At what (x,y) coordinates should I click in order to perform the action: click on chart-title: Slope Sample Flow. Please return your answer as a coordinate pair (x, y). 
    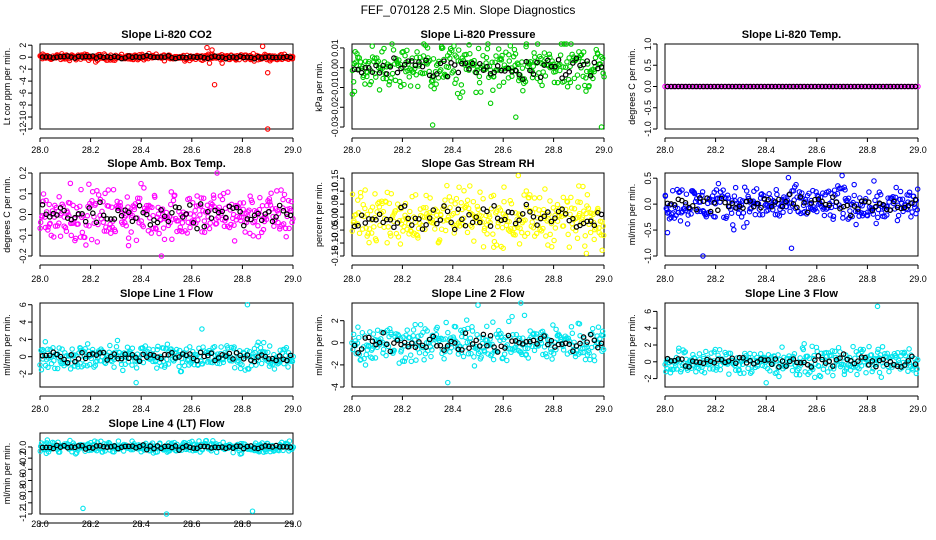
    Looking at the image, I should click on (791, 164).